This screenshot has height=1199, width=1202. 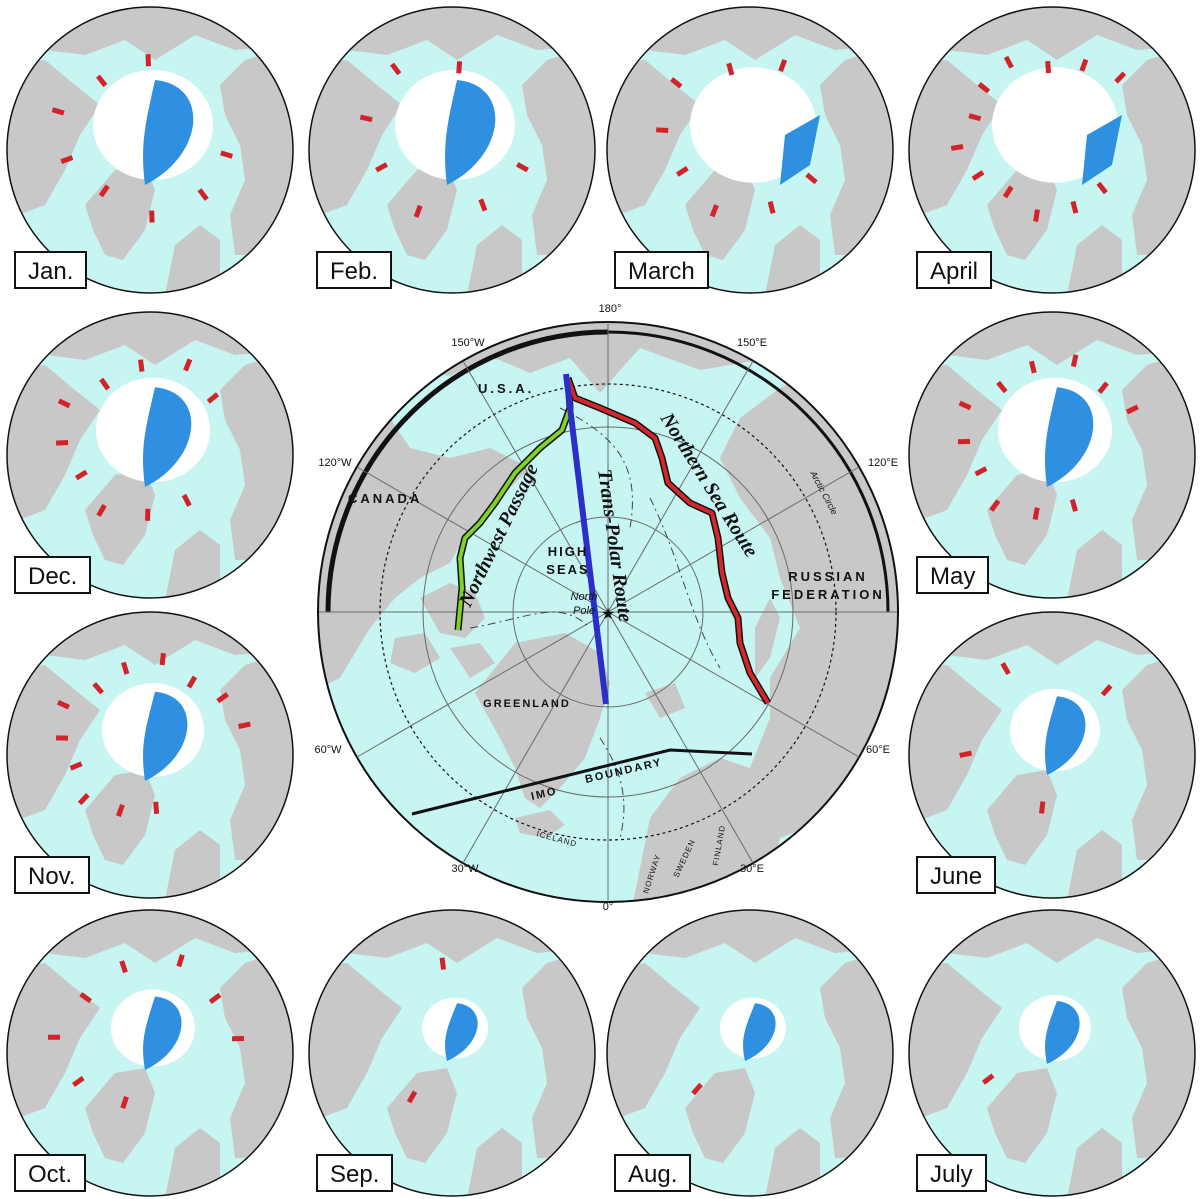 I want to click on minimap-may, so click(x=1052, y=455).